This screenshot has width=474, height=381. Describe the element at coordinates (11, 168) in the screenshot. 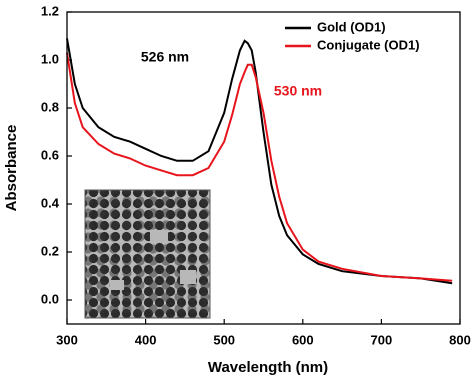

I see `y-axis-label: Absorbance` at that location.